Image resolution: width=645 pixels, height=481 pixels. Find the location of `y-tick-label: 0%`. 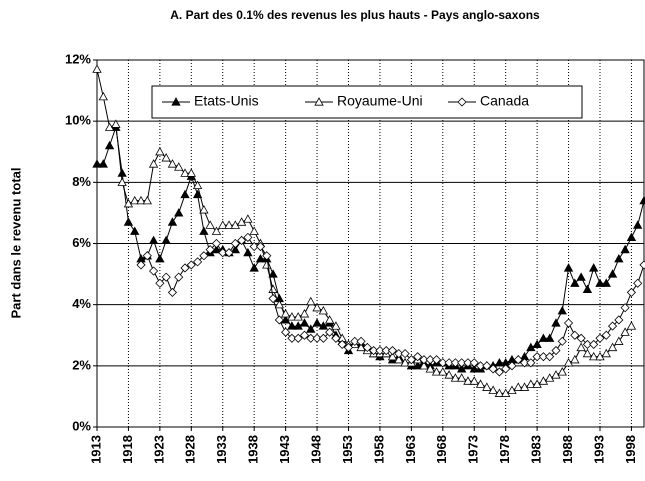

y-tick-label: 0% is located at coordinates (81, 425).